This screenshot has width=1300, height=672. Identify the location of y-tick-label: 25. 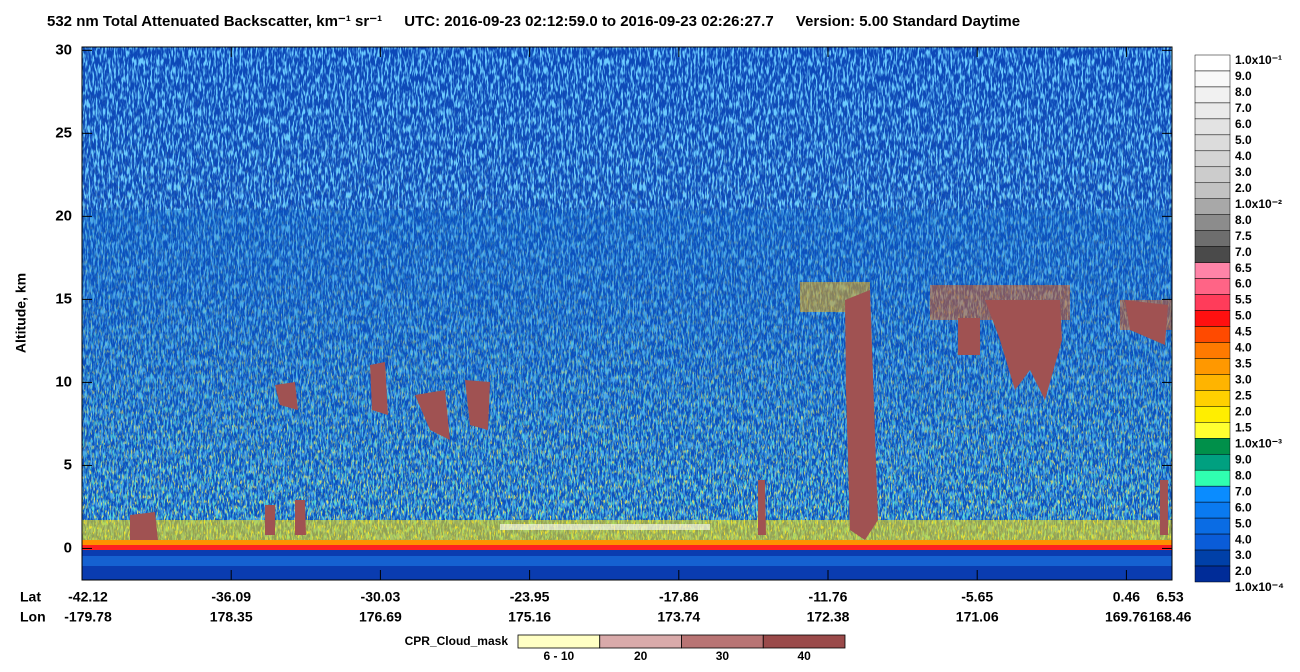
(63, 132).